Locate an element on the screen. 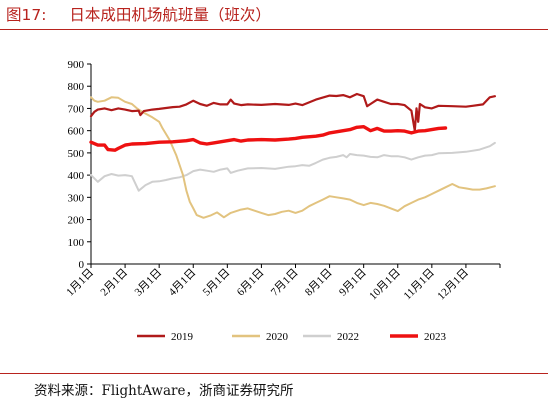  y-tick-label: 200 is located at coordinates (76, 221).